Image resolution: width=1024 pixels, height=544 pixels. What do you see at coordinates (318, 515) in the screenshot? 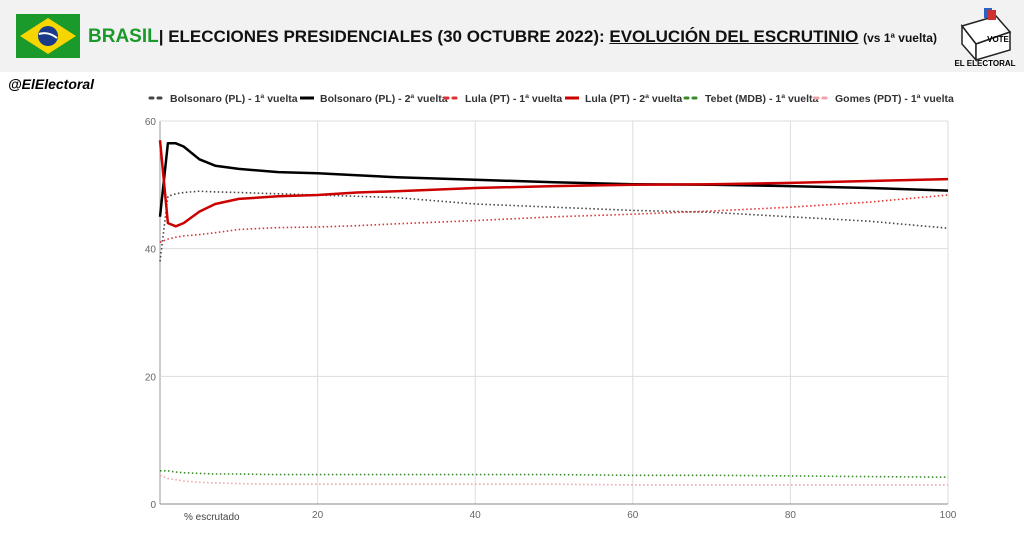
I see `x-tick-label: 20` at bounding box center [318, 515].